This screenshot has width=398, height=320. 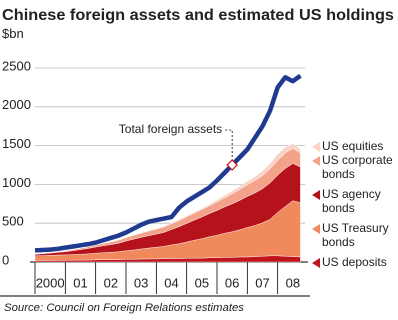 What do you see at coordinates (170, 129) in the screenshot?
I see `annotation: Total foreign assets` at bounding box center [170, 129].